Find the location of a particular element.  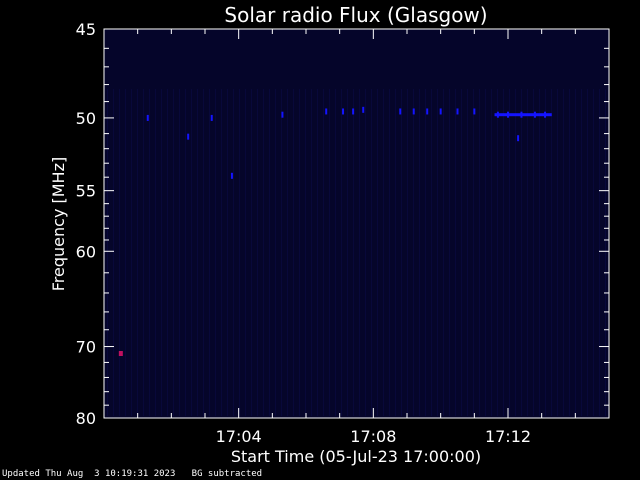

y-axis-label: Frequency [MHz] is located at coordinates (58, 224).